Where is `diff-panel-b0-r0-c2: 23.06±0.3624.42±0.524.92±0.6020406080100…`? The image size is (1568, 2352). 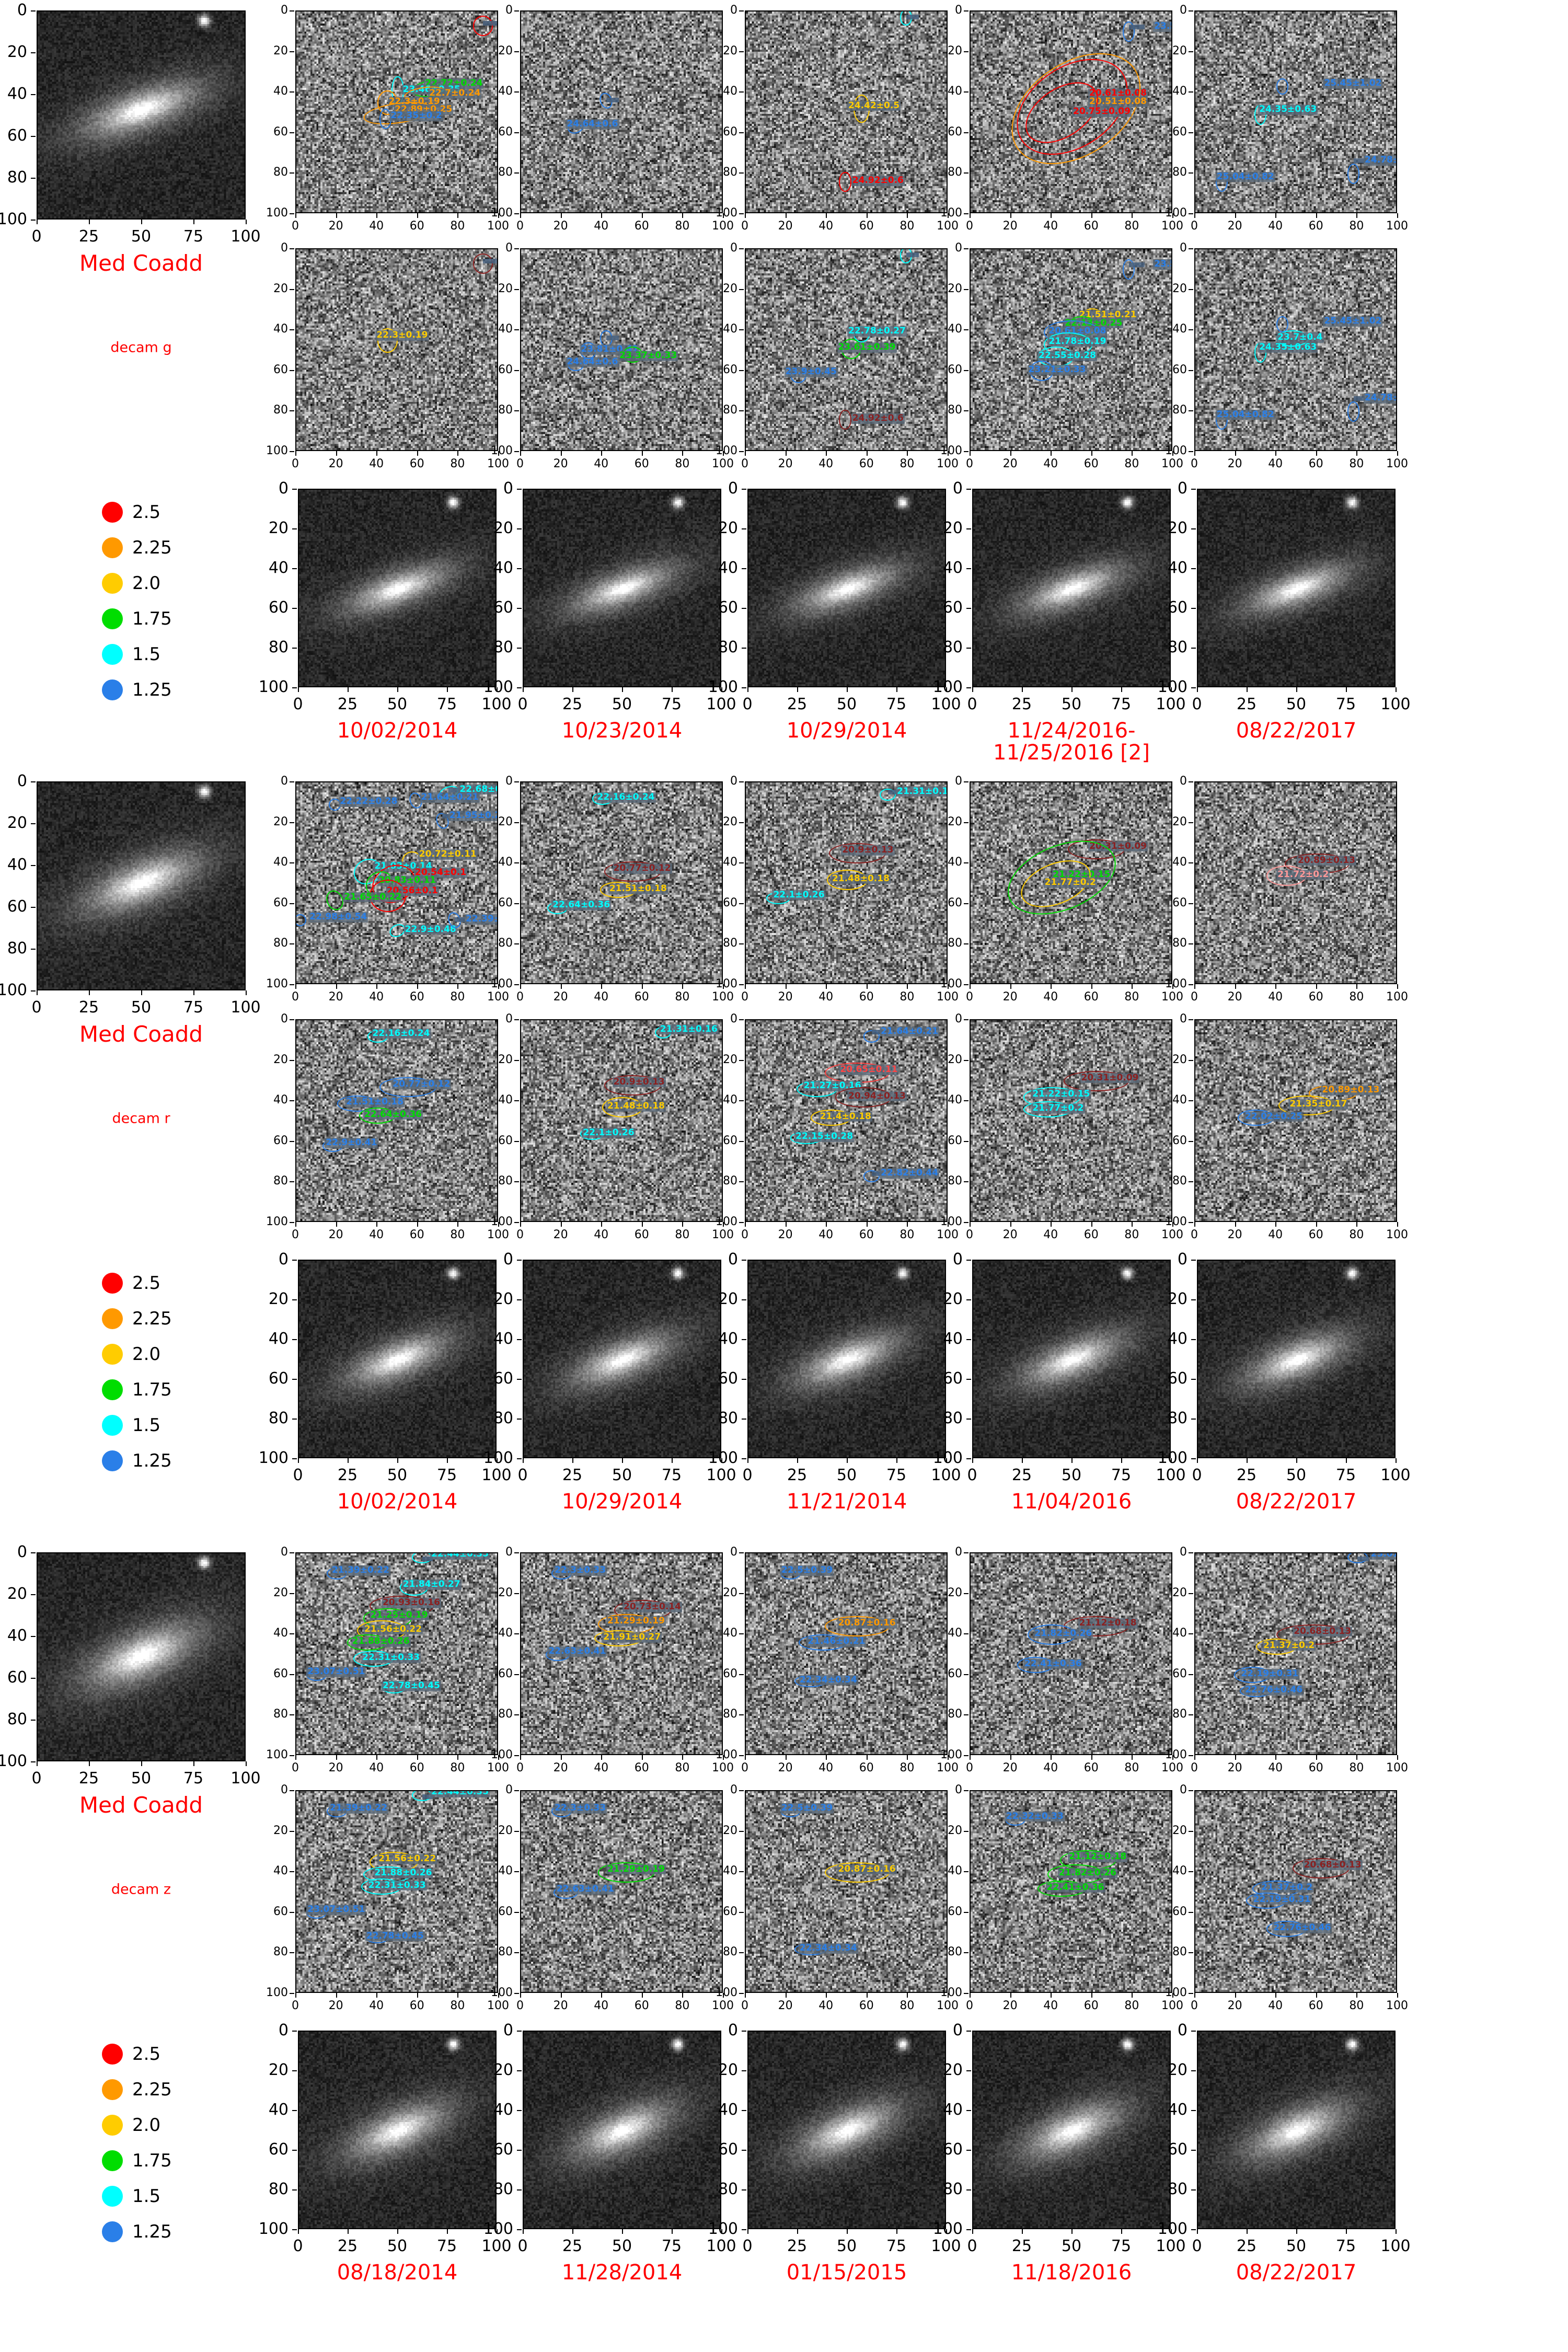 diff-panel-b0-r0-c2: 23.06±0.3624.42±0.524.92±0.6020406080100… is located at coordinates (837, 118).